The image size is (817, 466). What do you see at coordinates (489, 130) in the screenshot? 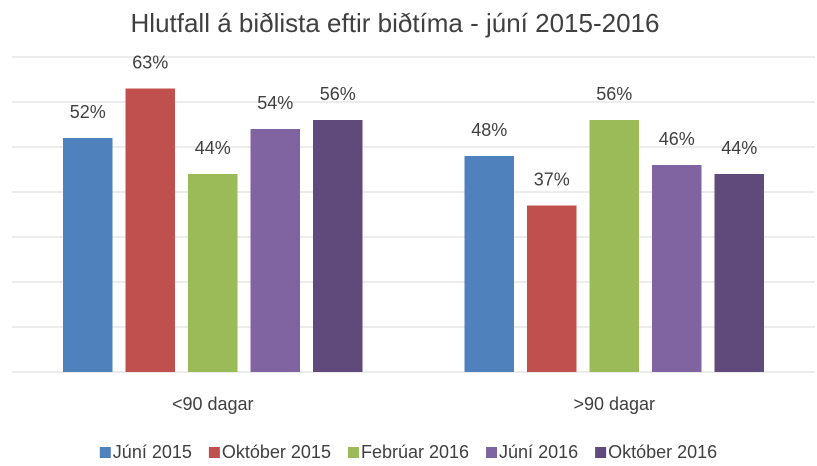
I see `data-label: 48%` at bounding box center [489, 130].